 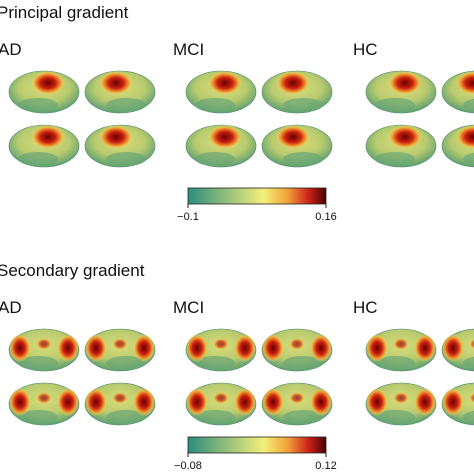 What do you see at coordinates (325, 466) in the screenshot?
I see `colorbar-max-label: 0.12` at bounding box center [325, 466].